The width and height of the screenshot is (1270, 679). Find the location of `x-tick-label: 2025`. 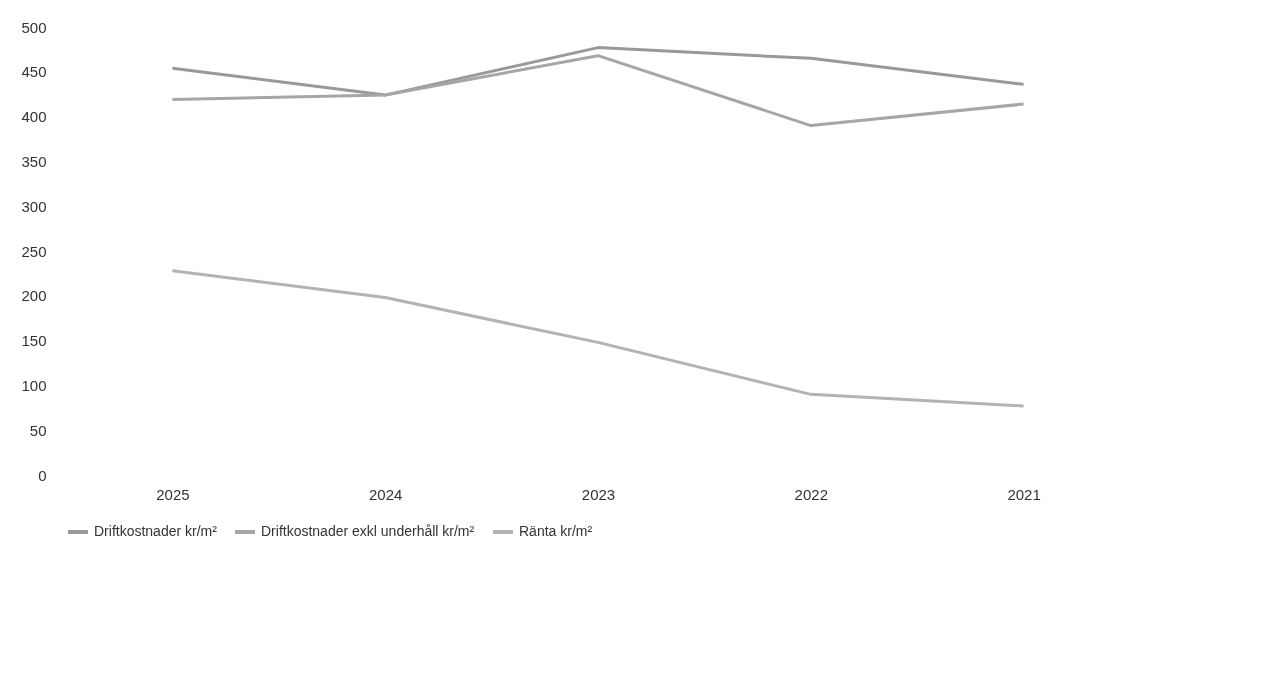

x-tick-label: 2025 is located at coordinates (173, 494).